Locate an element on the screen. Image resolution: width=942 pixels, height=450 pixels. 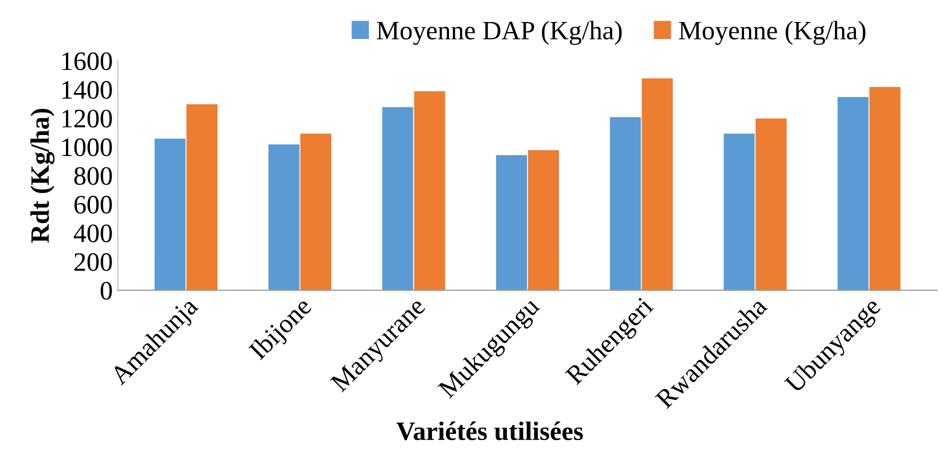
y-tick-label: 800 is located at coordinates (93, 176).